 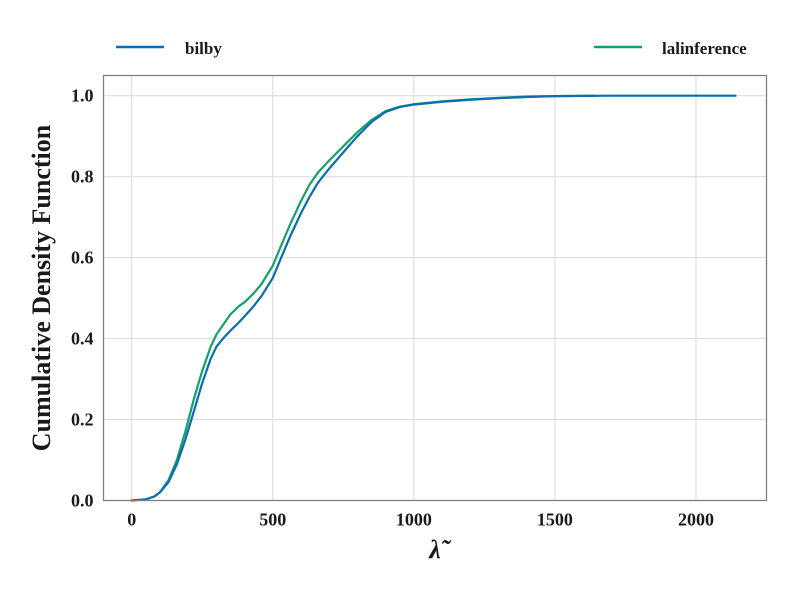 I want to click on x-tick-label: 1000, so click(x=414, y=520).